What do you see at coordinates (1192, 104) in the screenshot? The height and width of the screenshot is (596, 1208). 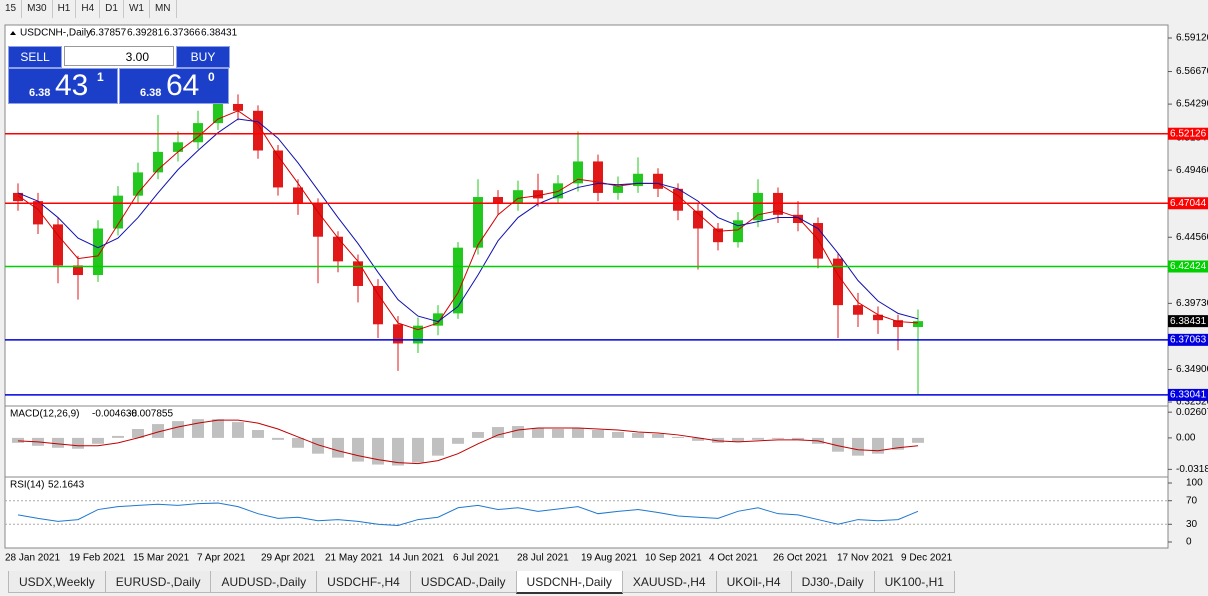 I see `y-tick-label: 6.54290` at bounding box center [1192, 104].